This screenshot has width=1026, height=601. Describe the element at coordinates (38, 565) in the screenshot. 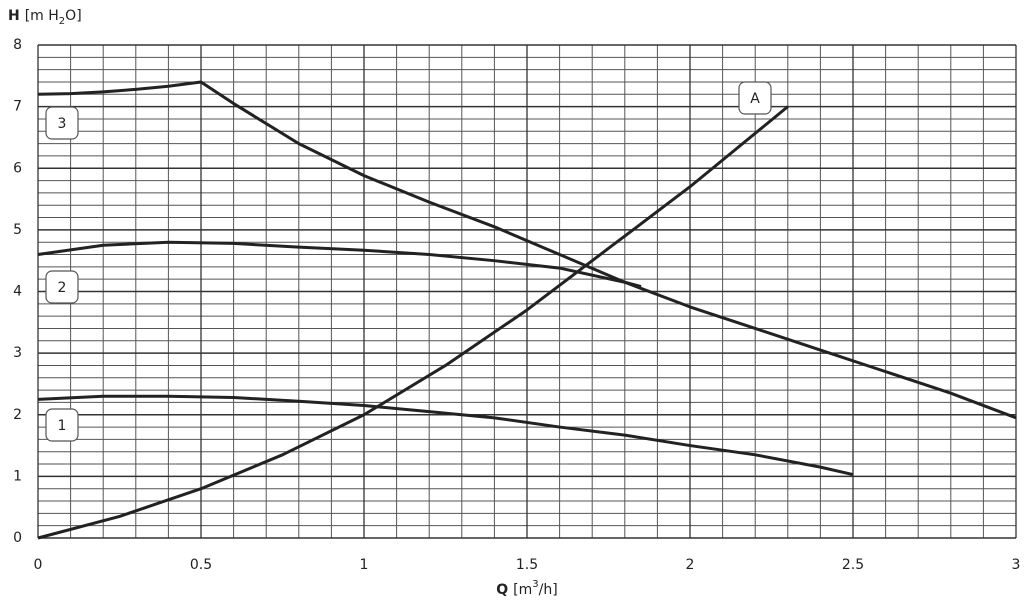

I see `x-tick-label: 0` at that location.